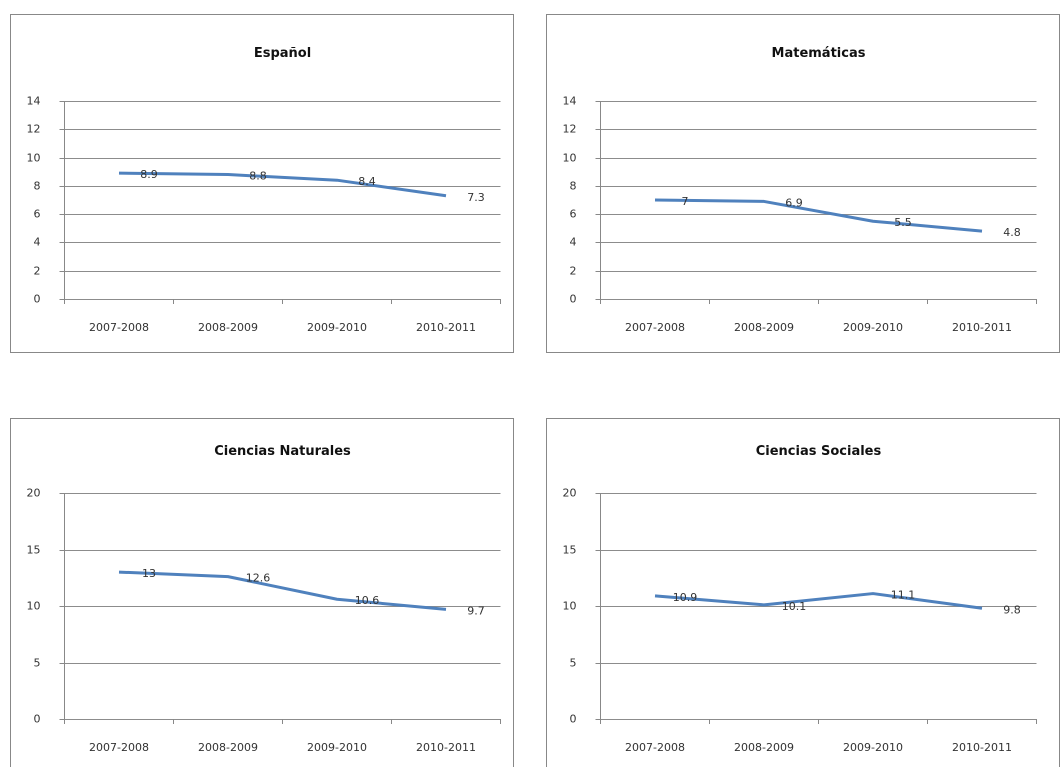 This screenshot has height=767, width=1060. I want to click on data-label: 10.9, so click(685, 597).